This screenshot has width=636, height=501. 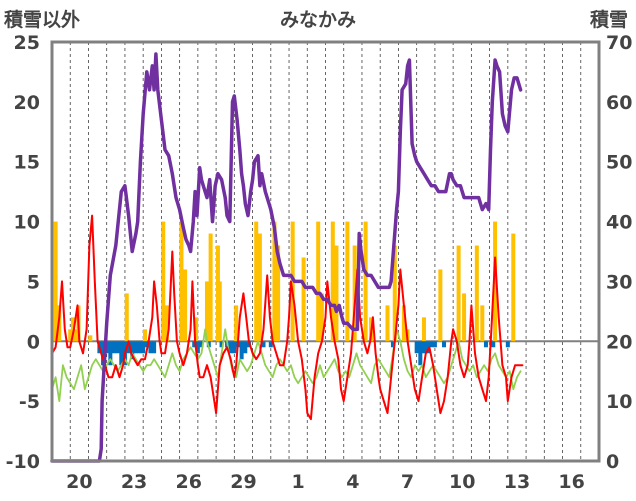 I want to click on x-tick-label: 26, so click(x=189, y=482).